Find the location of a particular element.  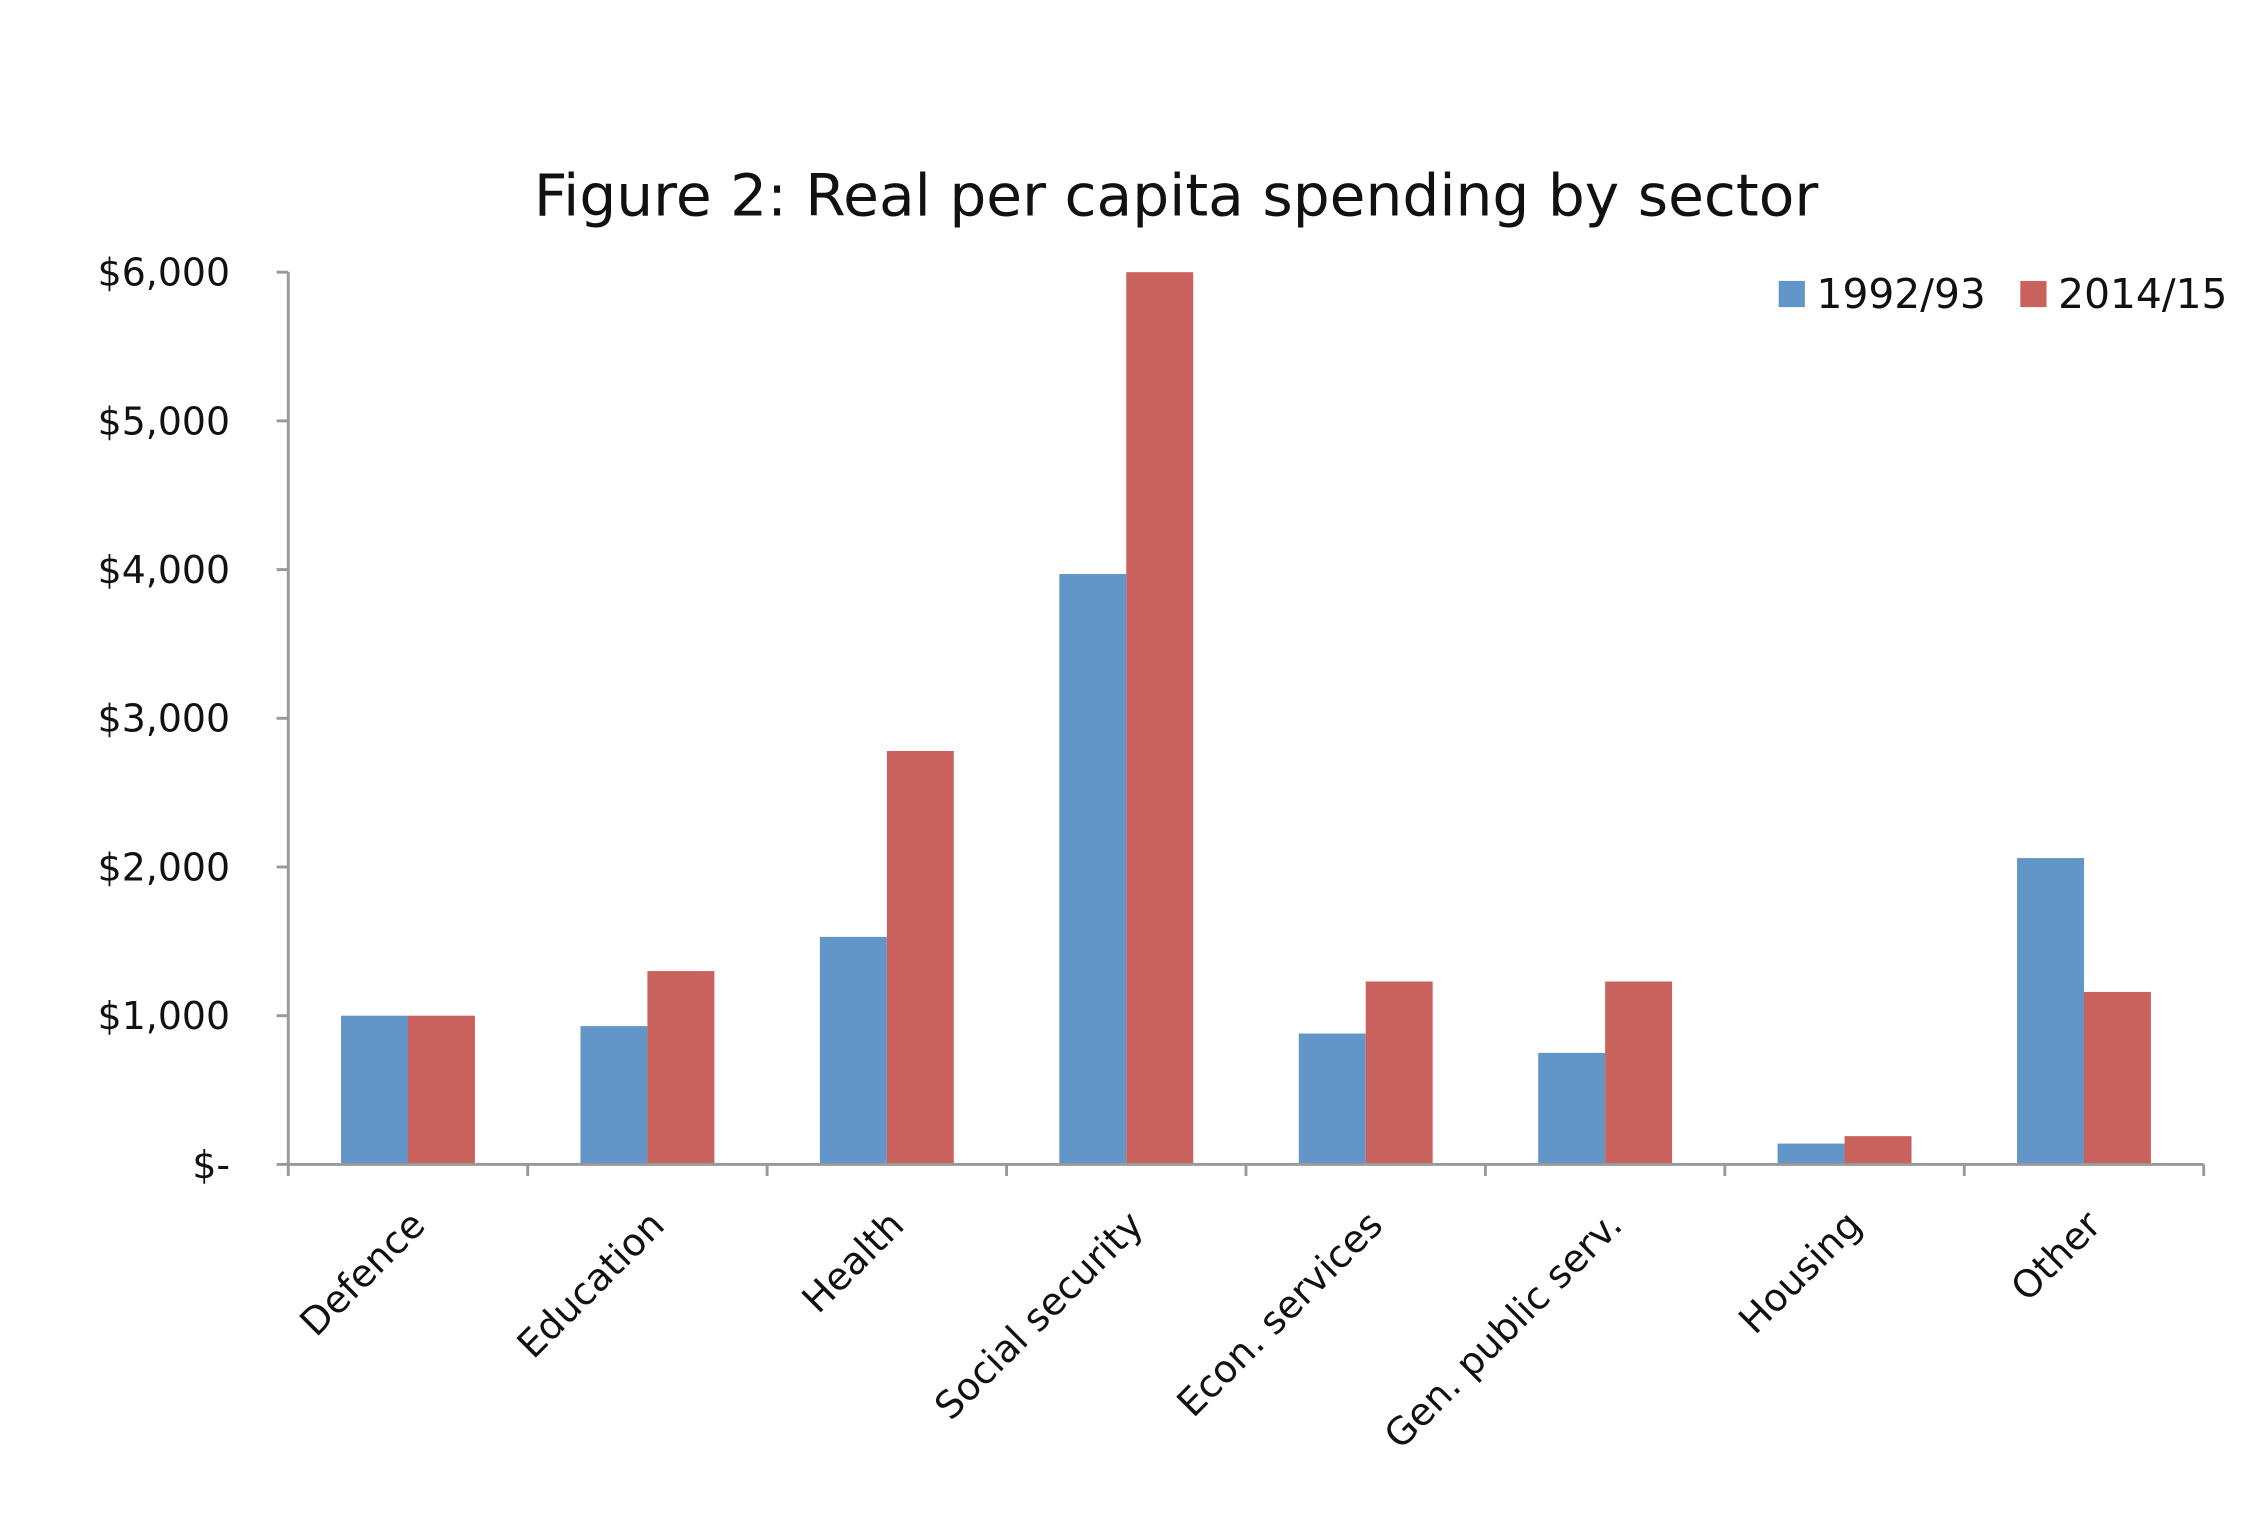

y-tick-label: $5,000 is located at coordinates (164, 421).